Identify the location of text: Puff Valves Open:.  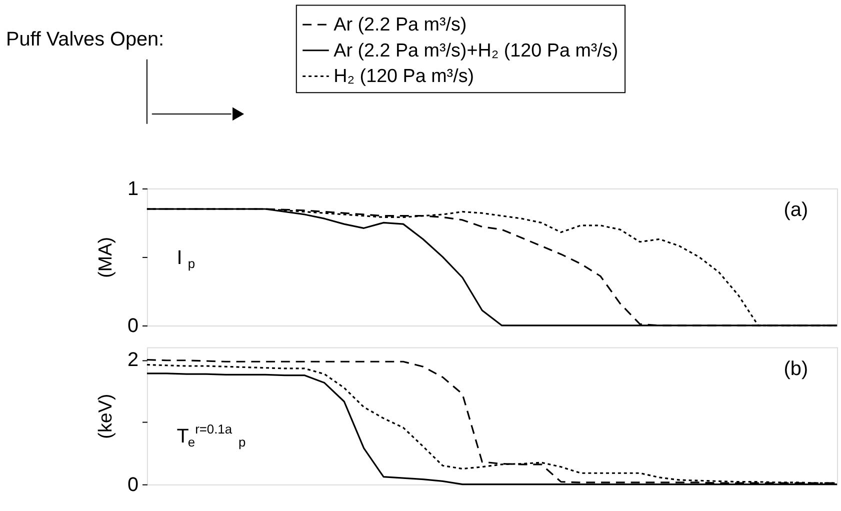
(85, 39).